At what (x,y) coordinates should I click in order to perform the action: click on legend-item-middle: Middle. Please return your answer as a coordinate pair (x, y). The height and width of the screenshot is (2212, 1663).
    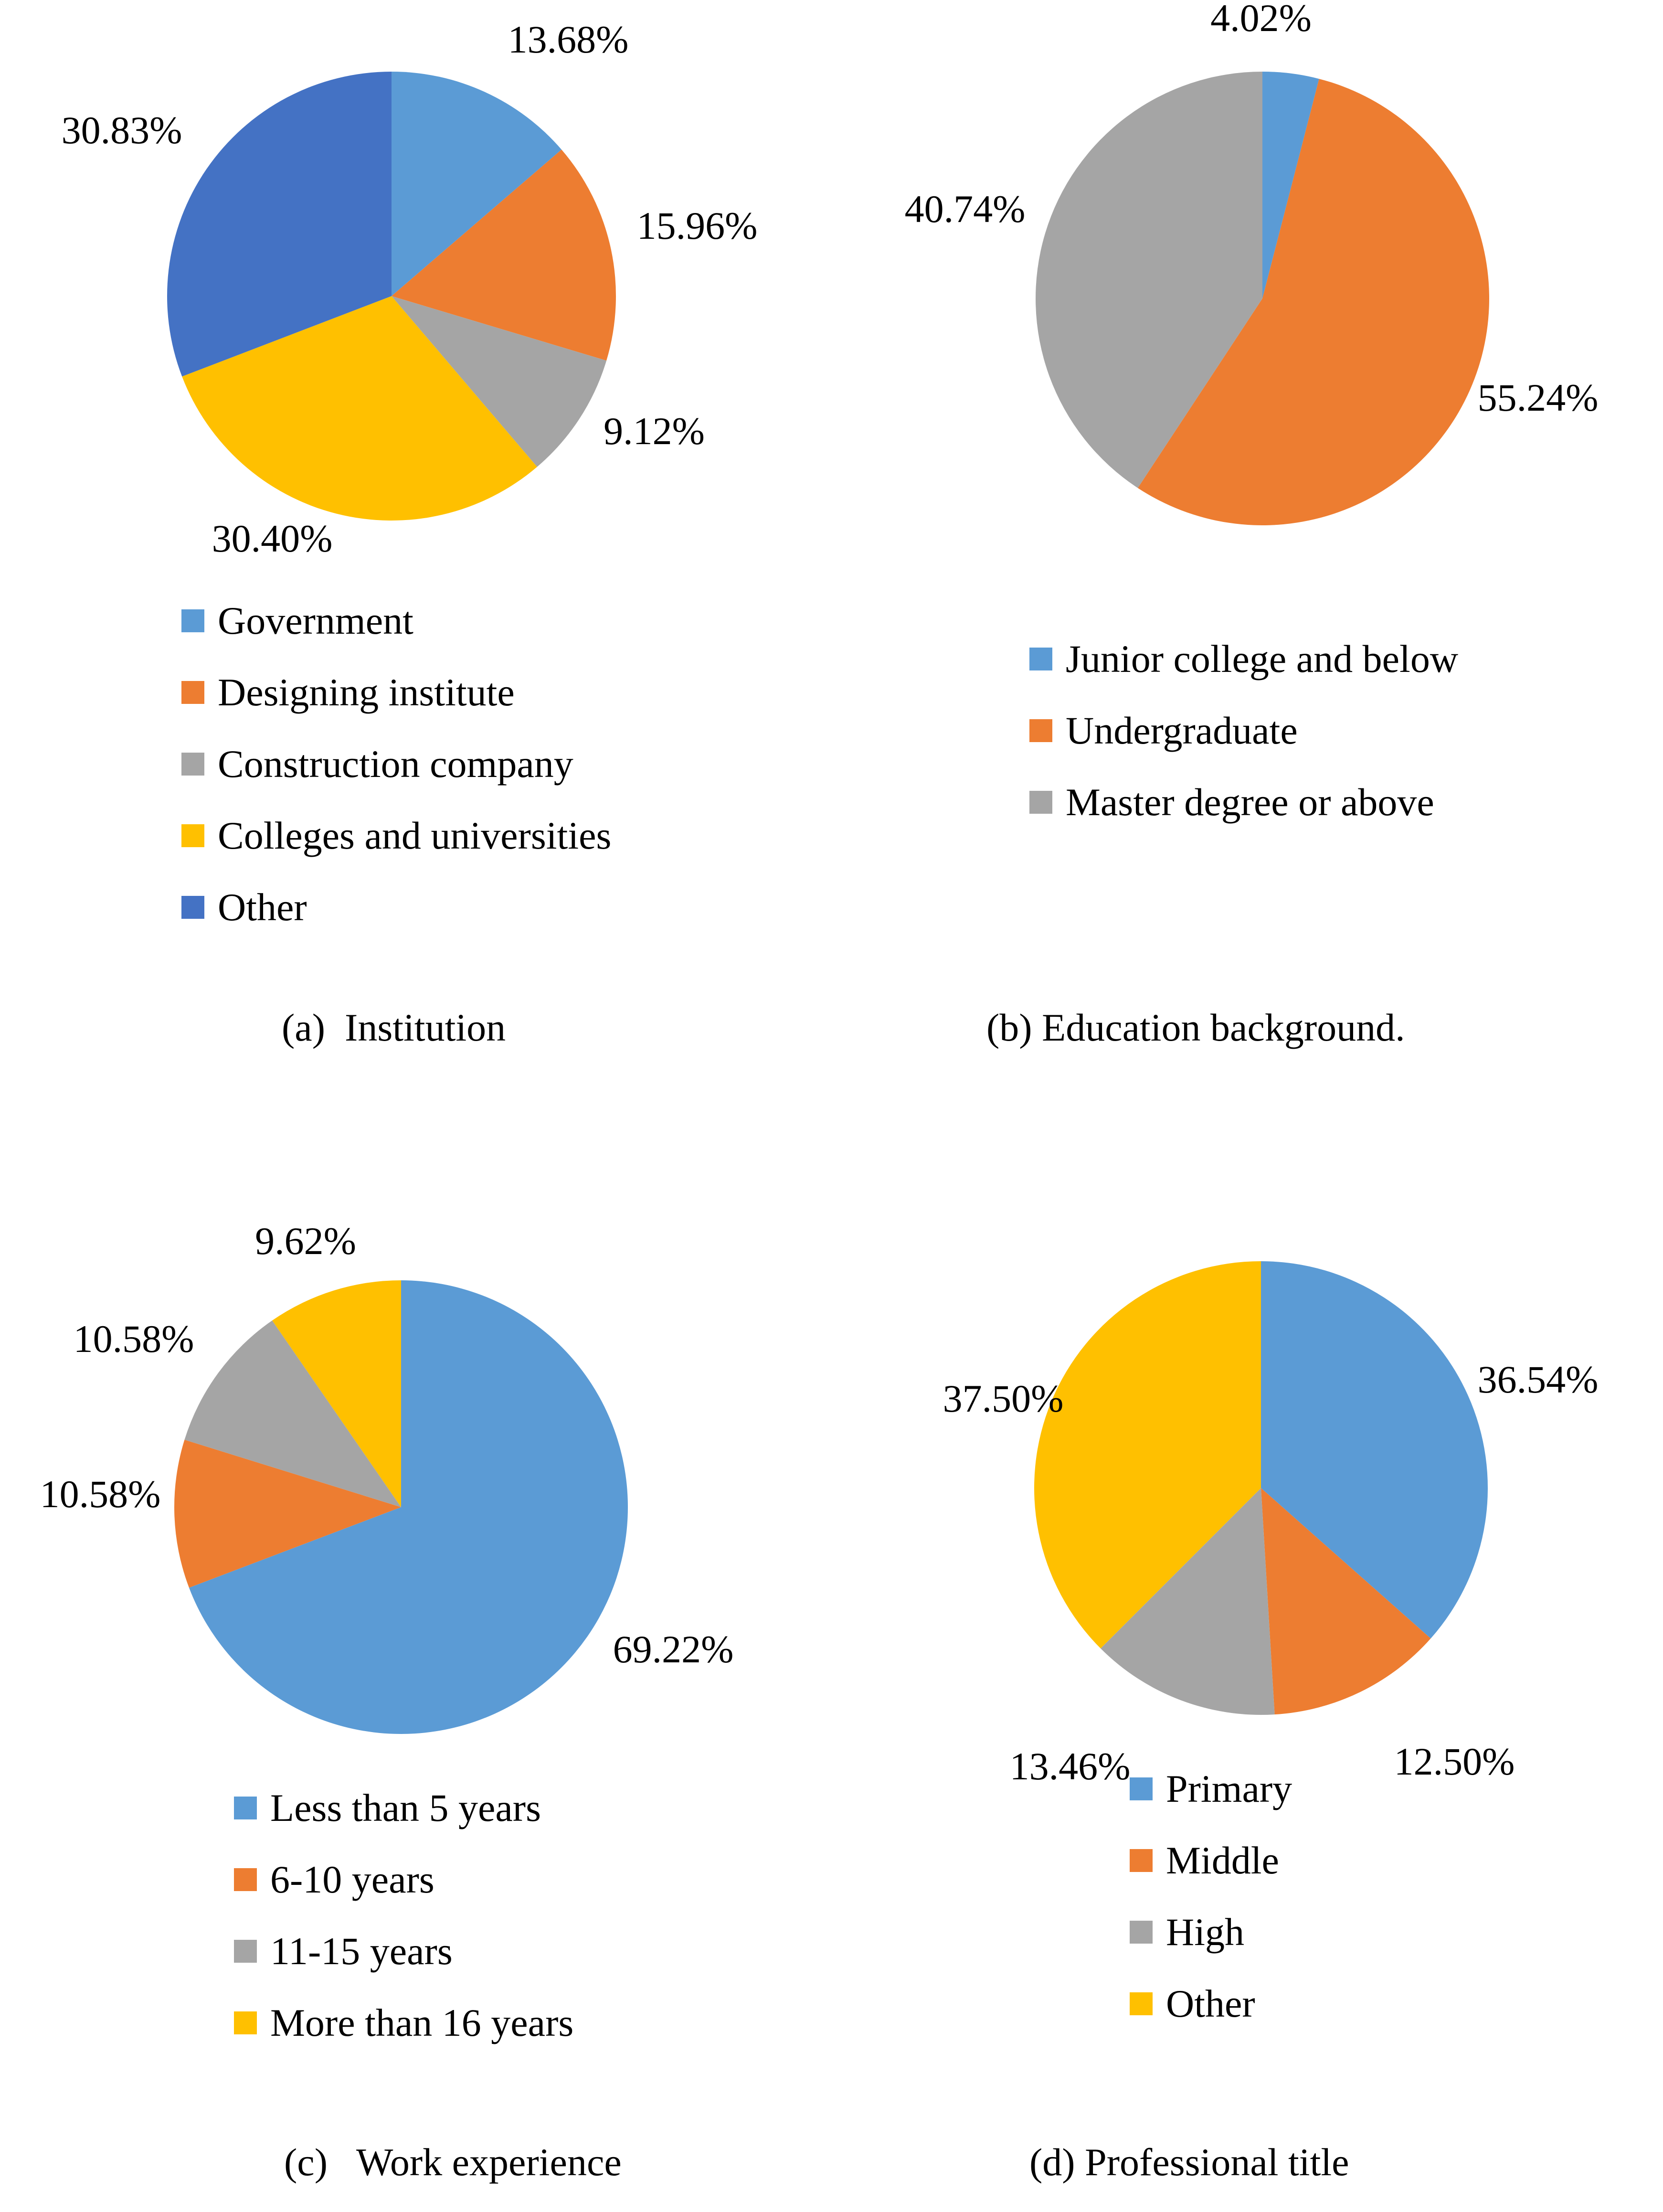
    Looking at the image, I should click on (1211, 1860).